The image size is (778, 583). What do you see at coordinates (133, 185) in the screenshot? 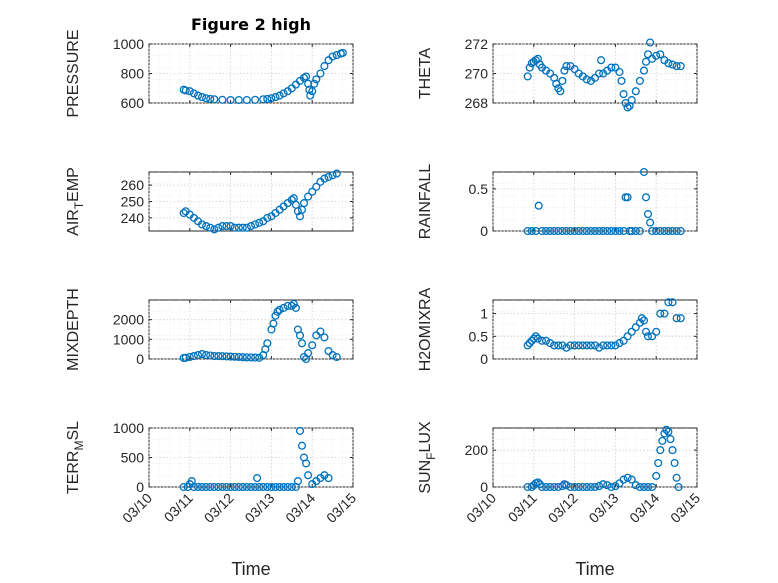
I see `y-tick-label: 260` at bounding box center [133, 185].